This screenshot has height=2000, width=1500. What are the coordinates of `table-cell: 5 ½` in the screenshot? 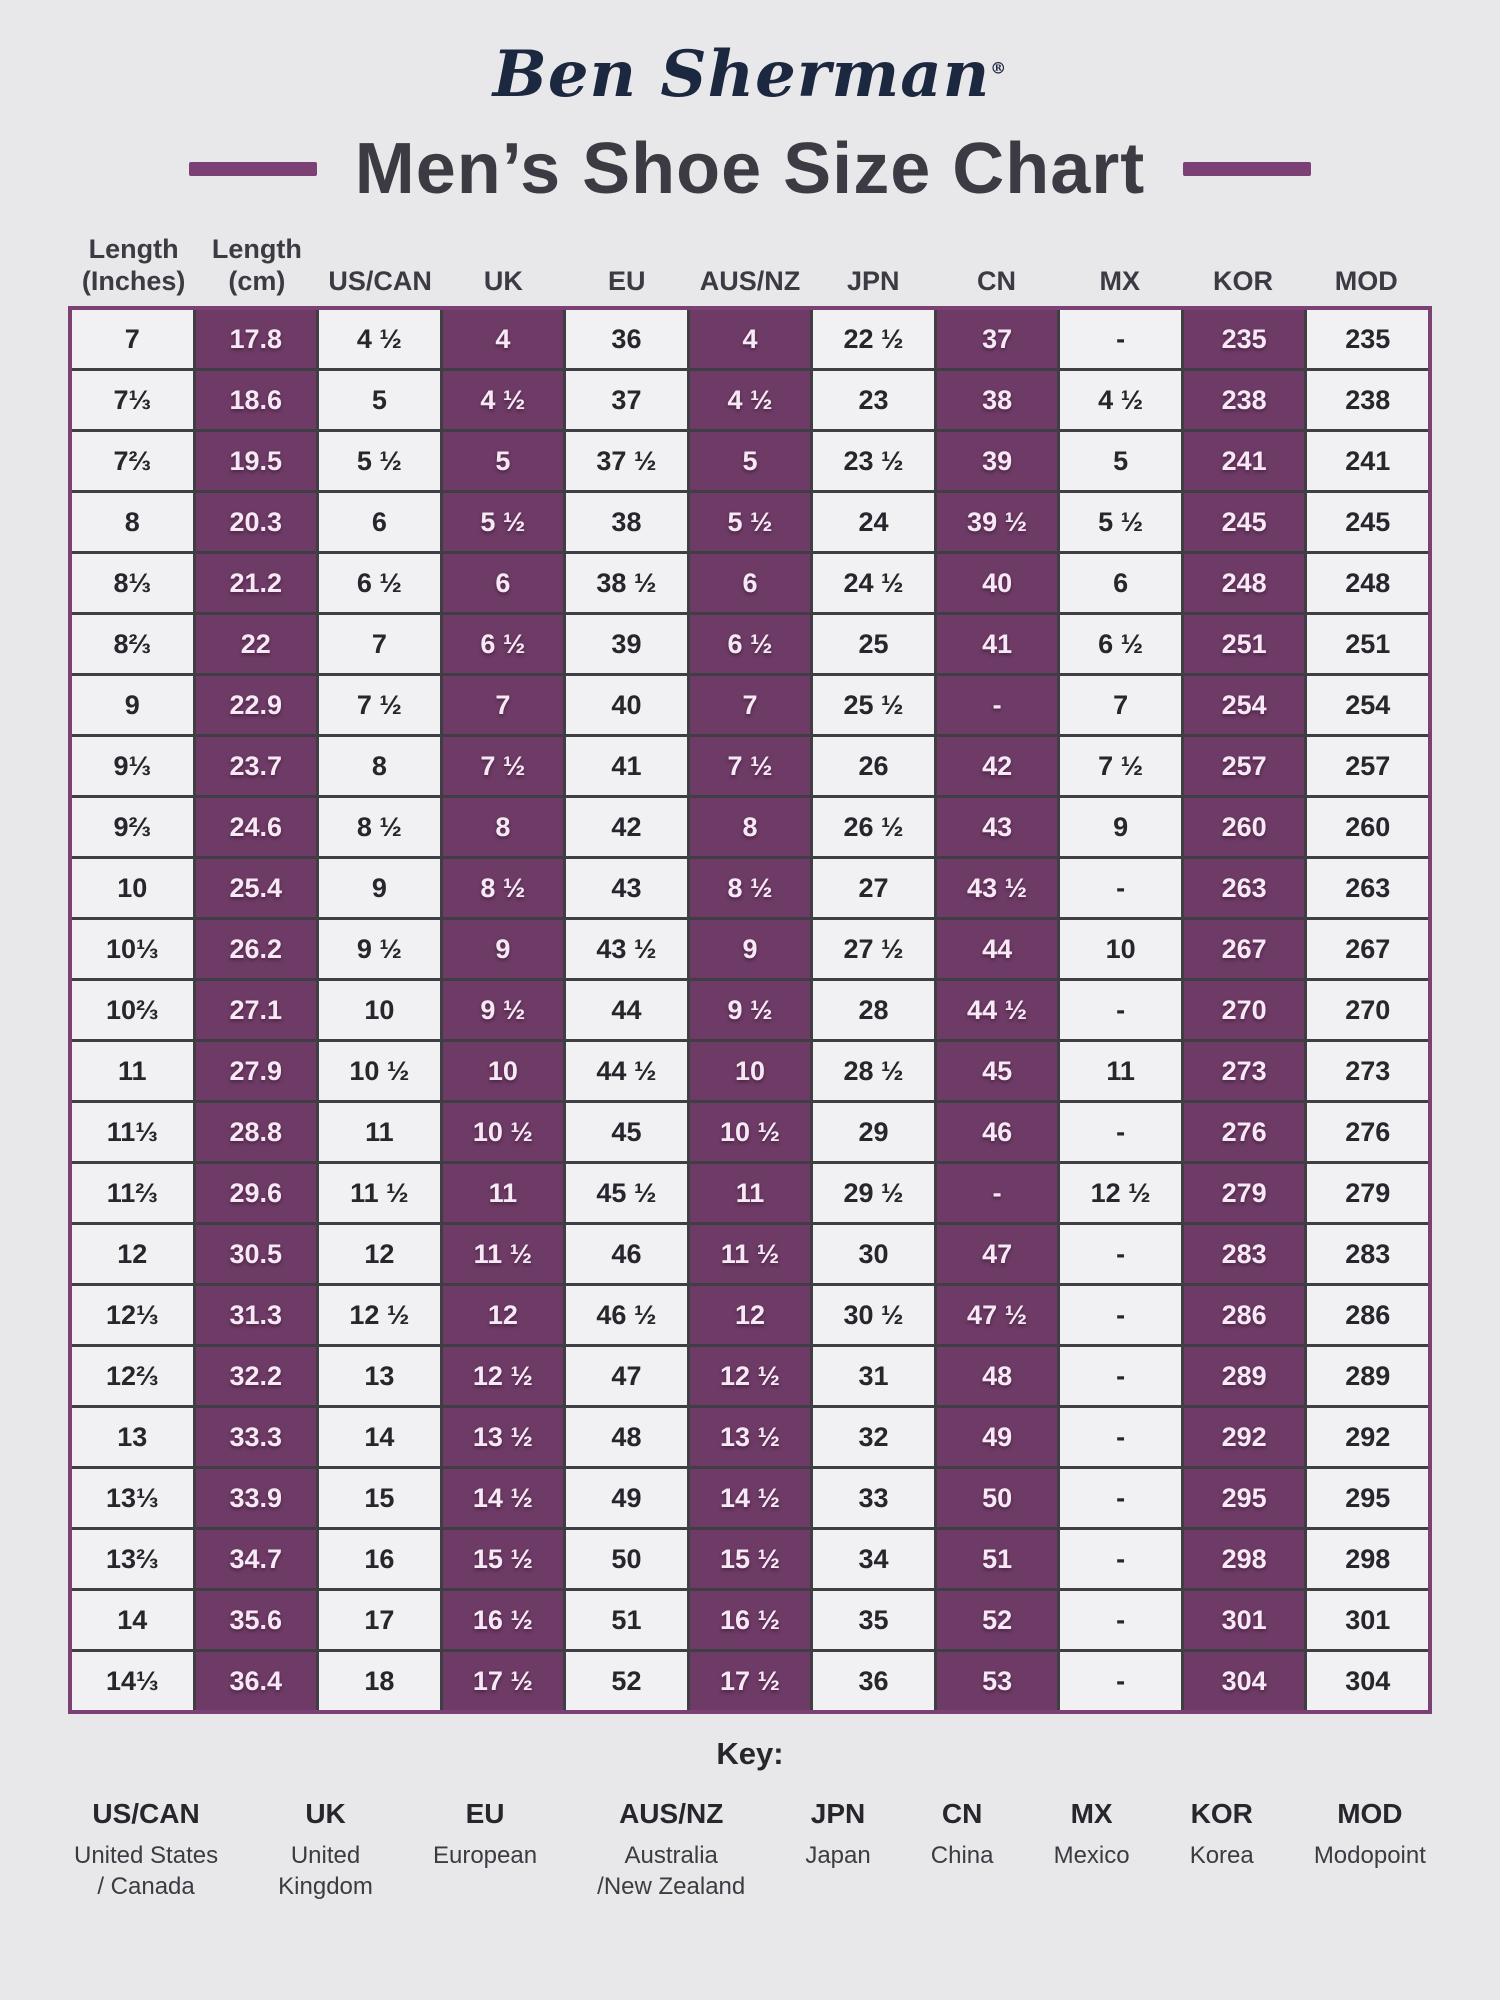 It's located at (379, 461).